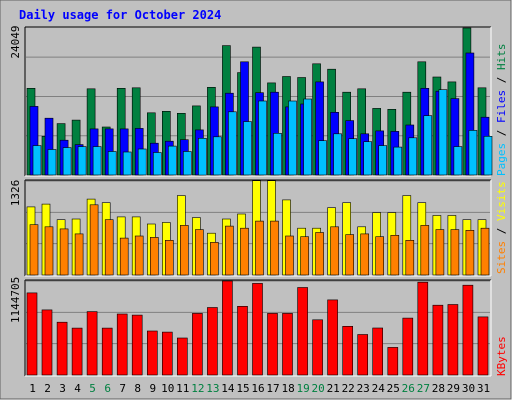 The height and width of the screenshot is (400, 512). What do you see at coordinates (242, 388) in the screenshot?
I see `x-tick-label: 15` at bounding box center [242, 388].